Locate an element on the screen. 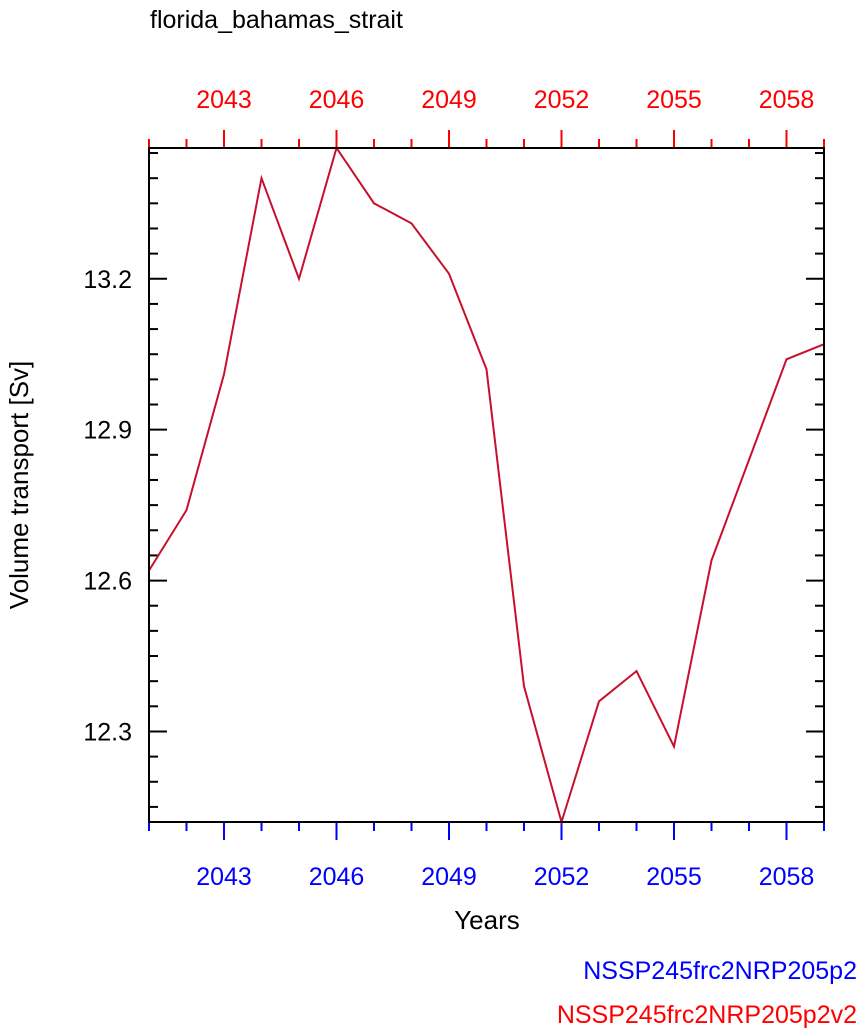 The height and width of the screenshot is (1036, 863). y-tick-label: 12.3 is located at coordinates (107, 732).